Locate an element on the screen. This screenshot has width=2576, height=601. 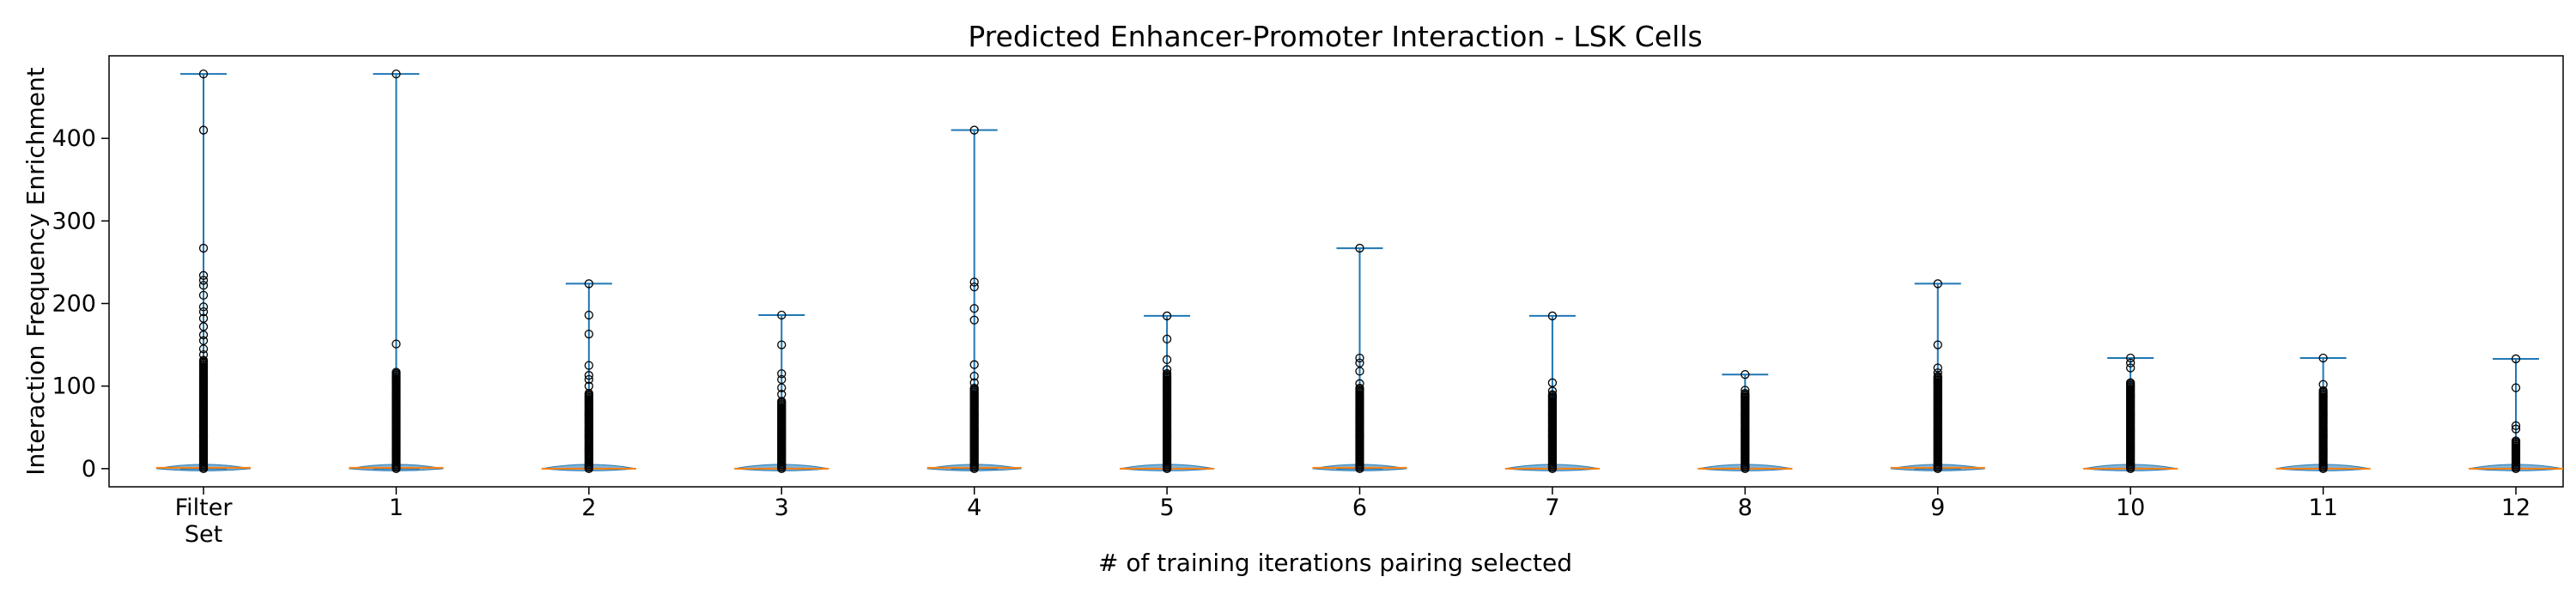
x-tick-label: 12 is located at coordinates (2515, 508).